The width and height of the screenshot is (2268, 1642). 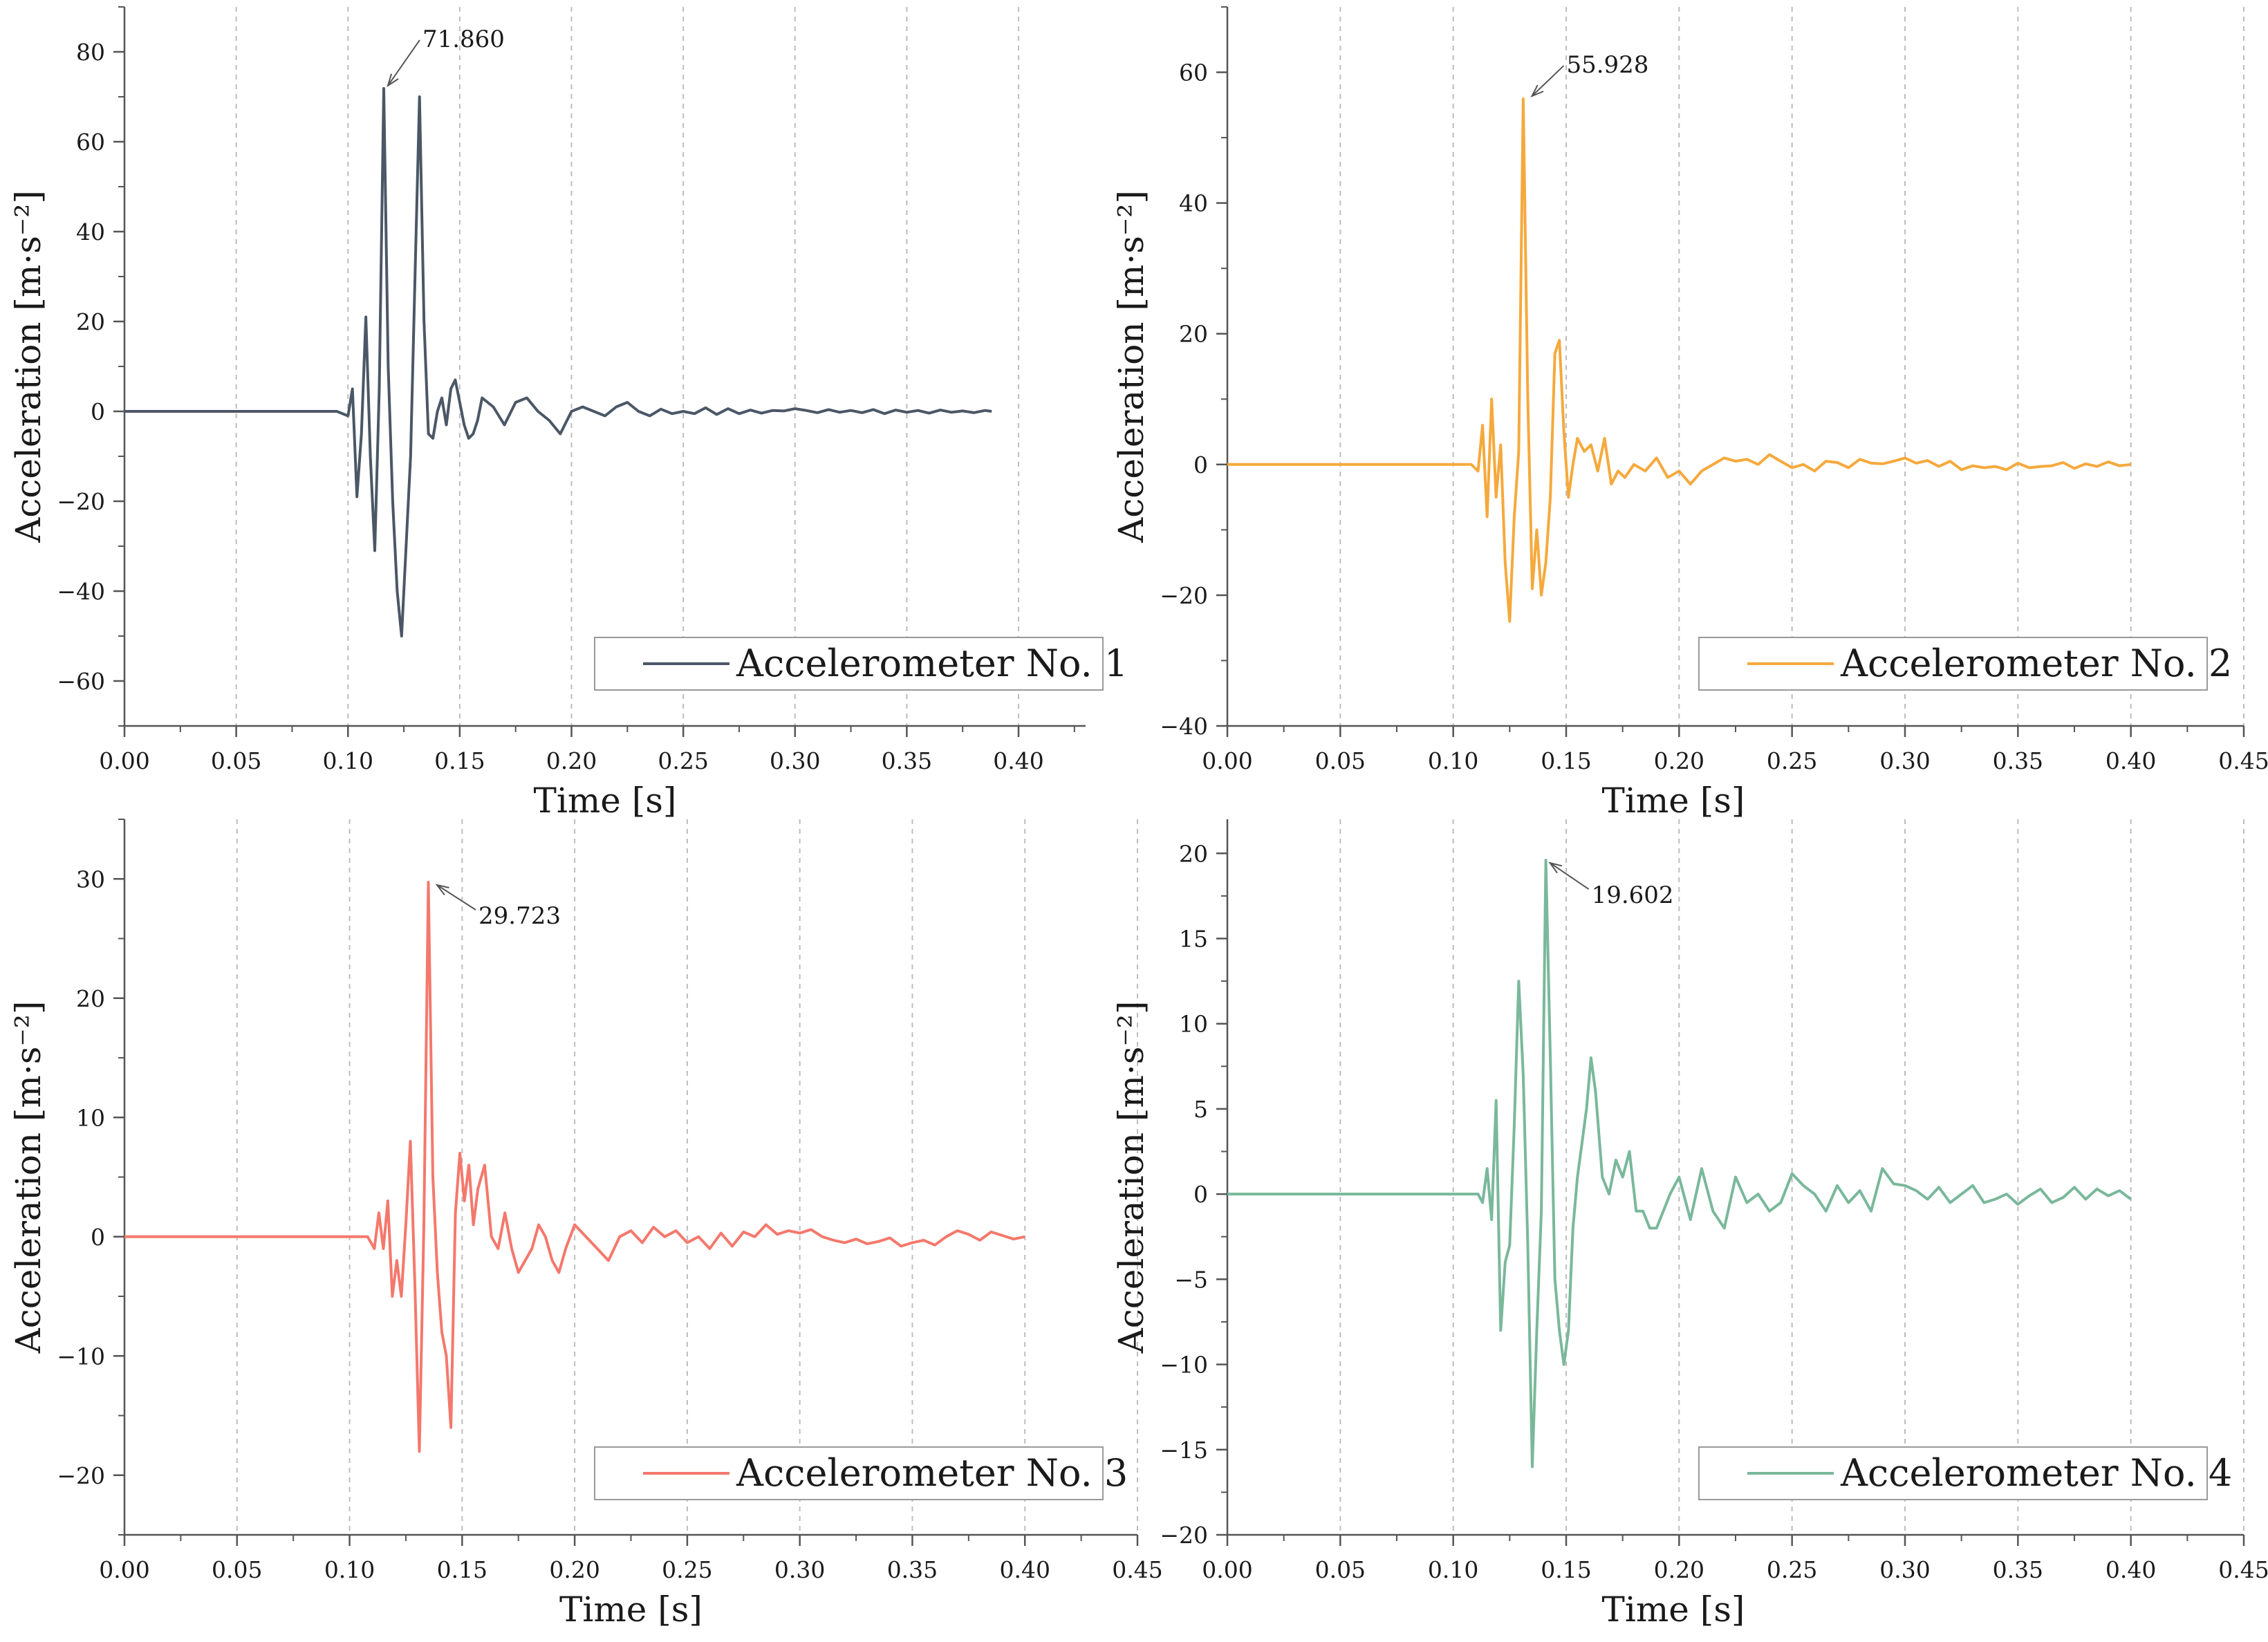 What do you see at coordinates (2036, 663) in the screenshot?
I see `legend-label: Accelerometer No. 2` at bounding box center [2036, 663].